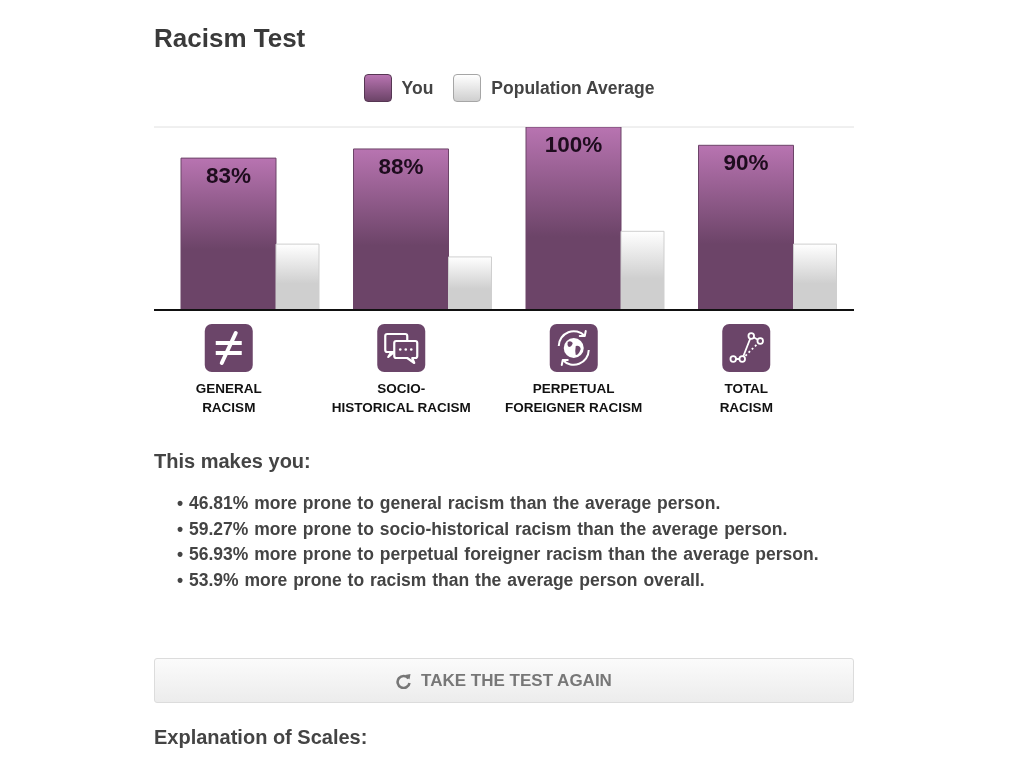  What do you see at coordinates (574, 398) in the screenshot?
I see `x-tick-label: PERPETUAL FOREIGNER RACISM` at bounding box center [574, 398].